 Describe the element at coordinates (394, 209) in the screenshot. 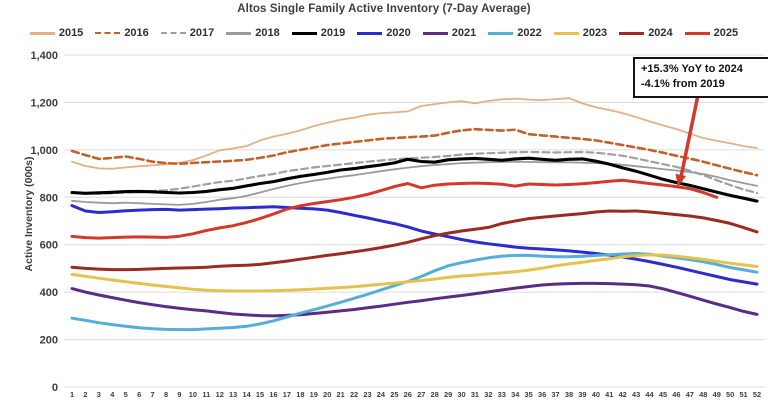

I see `series-line-2025` at that location.